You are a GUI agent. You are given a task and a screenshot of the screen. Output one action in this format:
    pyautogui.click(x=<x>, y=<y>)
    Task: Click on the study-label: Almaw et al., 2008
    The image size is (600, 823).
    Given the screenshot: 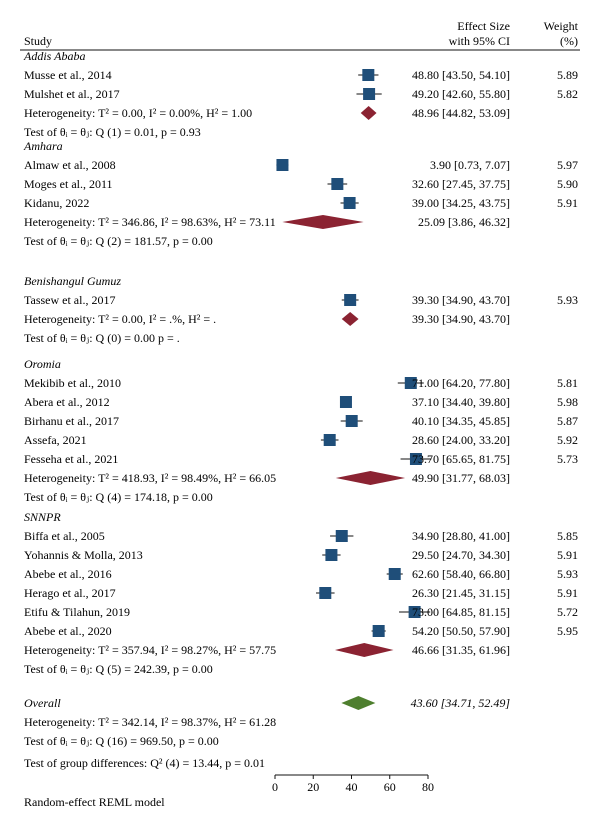 What is the action you would take?
    pyautogui.click(x=70, y=165)
    